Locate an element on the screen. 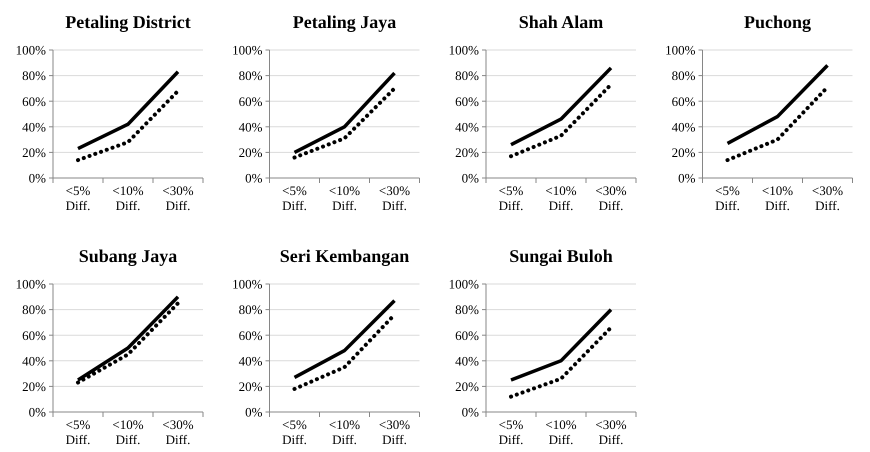 This screenshot has width=870, height=452. chart-title: Seri Kembangan is located at coordinates (345, 256).